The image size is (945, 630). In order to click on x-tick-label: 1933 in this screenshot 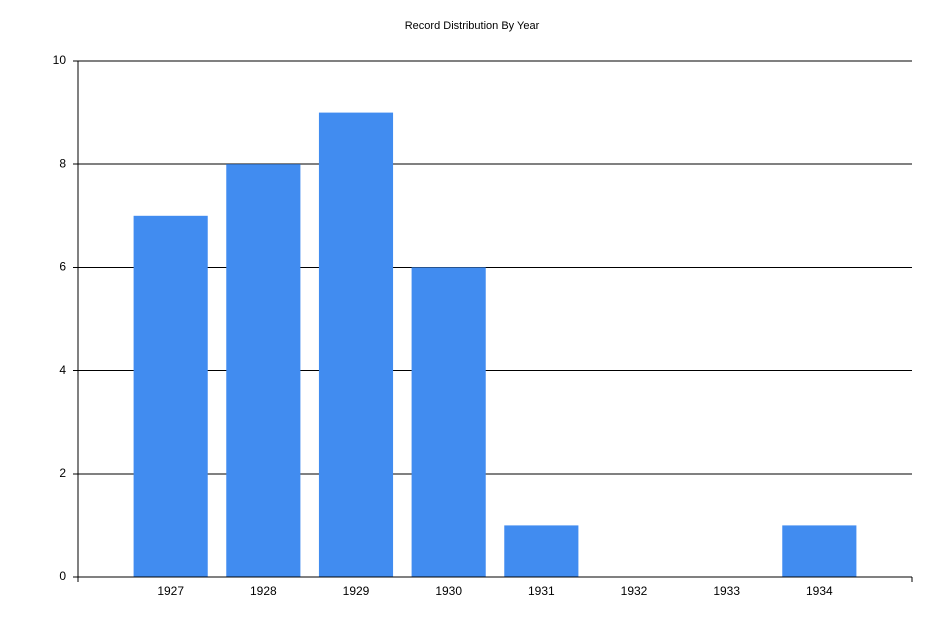, I will do `click(726, 591)`.